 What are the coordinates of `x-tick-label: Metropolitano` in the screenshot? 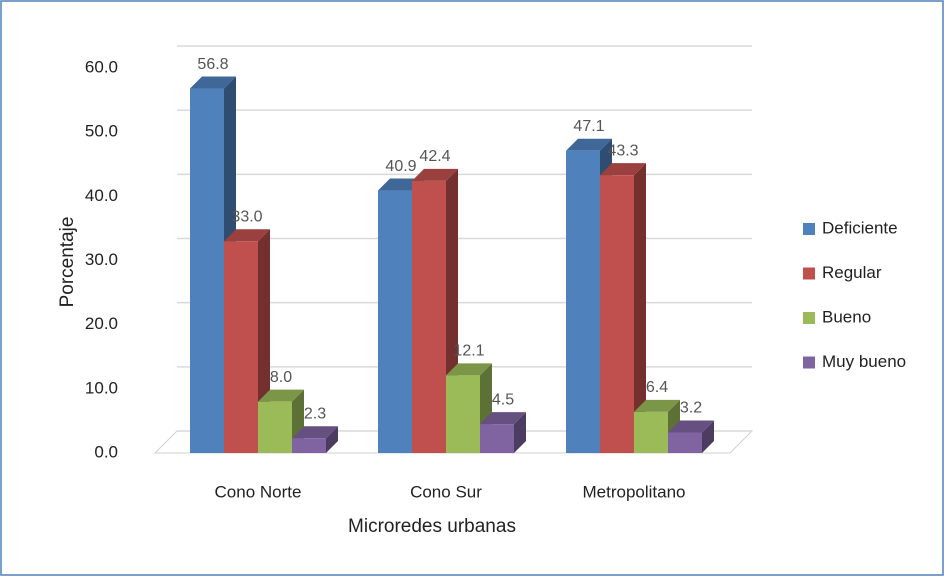 It's located at (633, 491).